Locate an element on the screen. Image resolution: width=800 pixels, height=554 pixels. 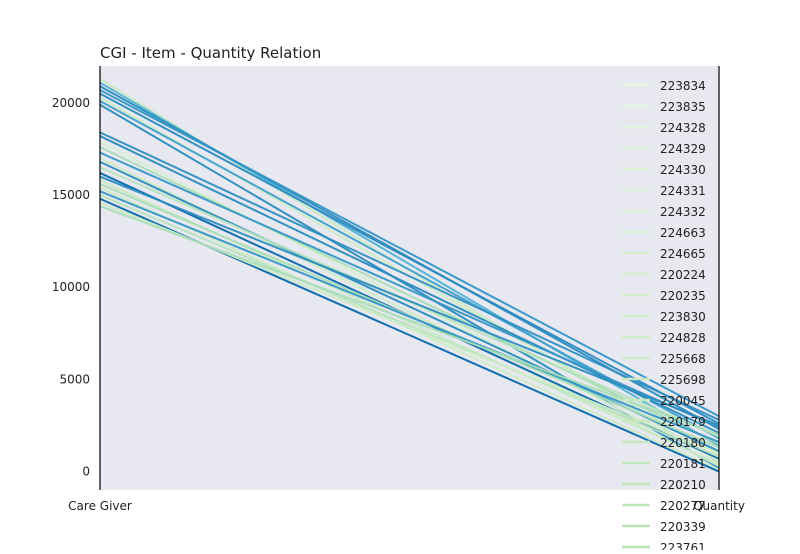
legend-label: 224331 is located at coordinates (683, 191).